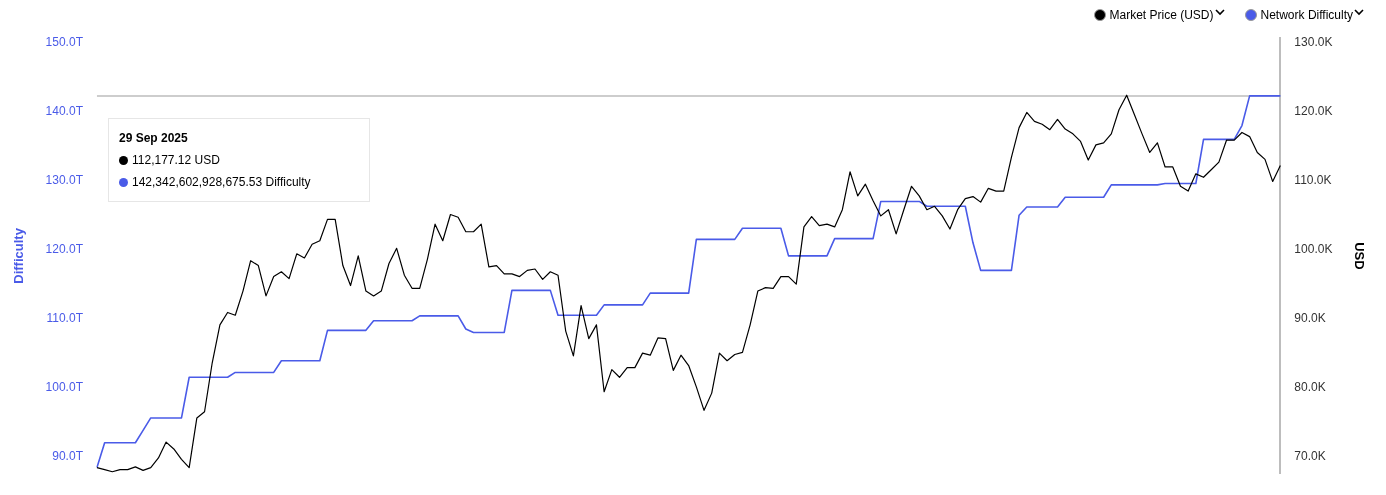  I want to click on y2-axis-title: USD, so click(1359, 256).